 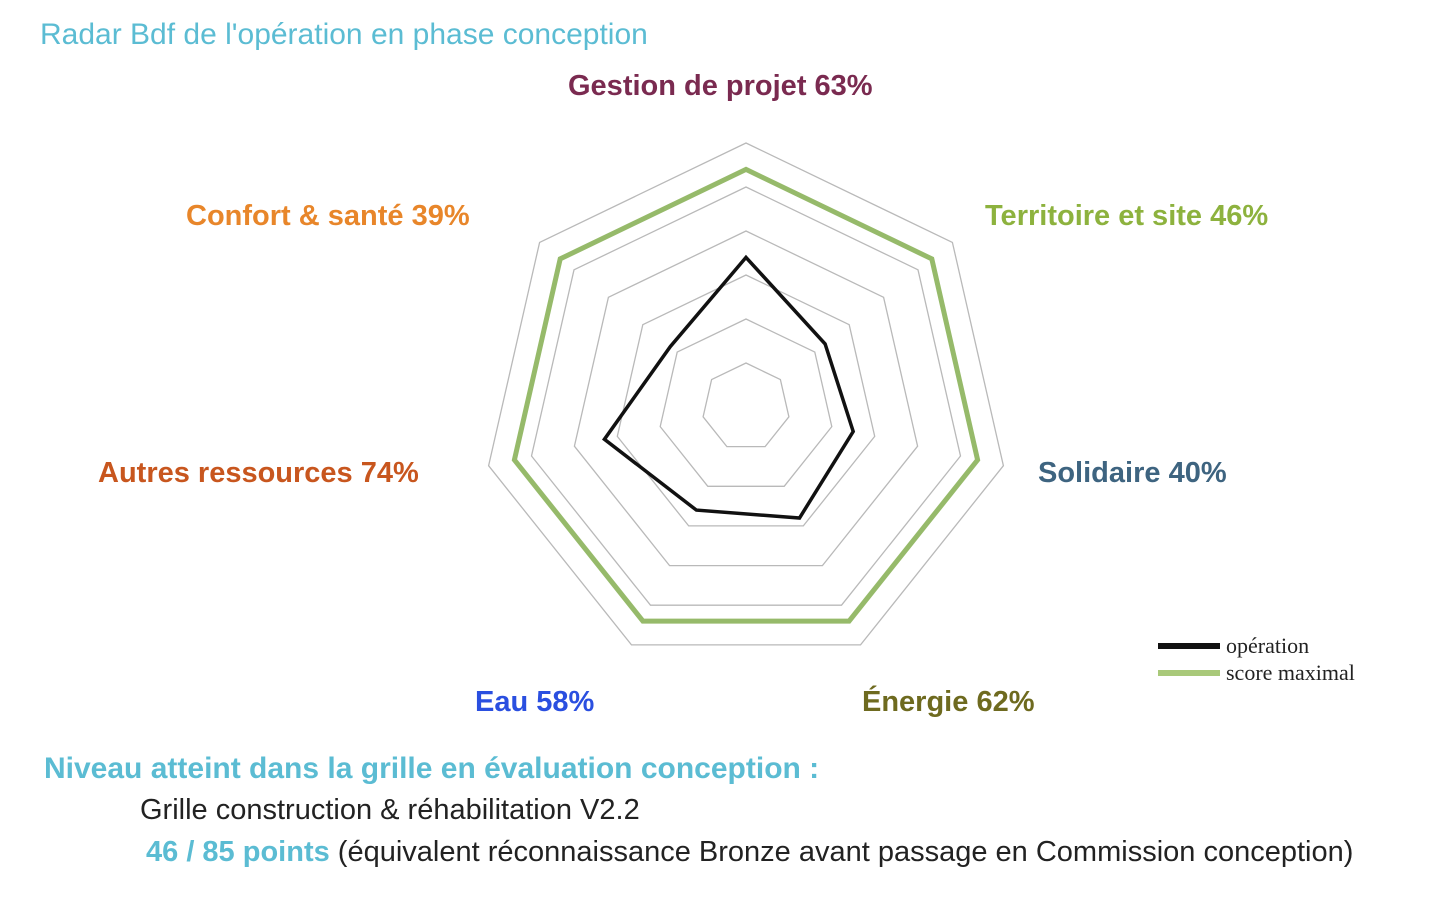 I want to click on legend-label-operation: opération, so click(x=1268, y=645).